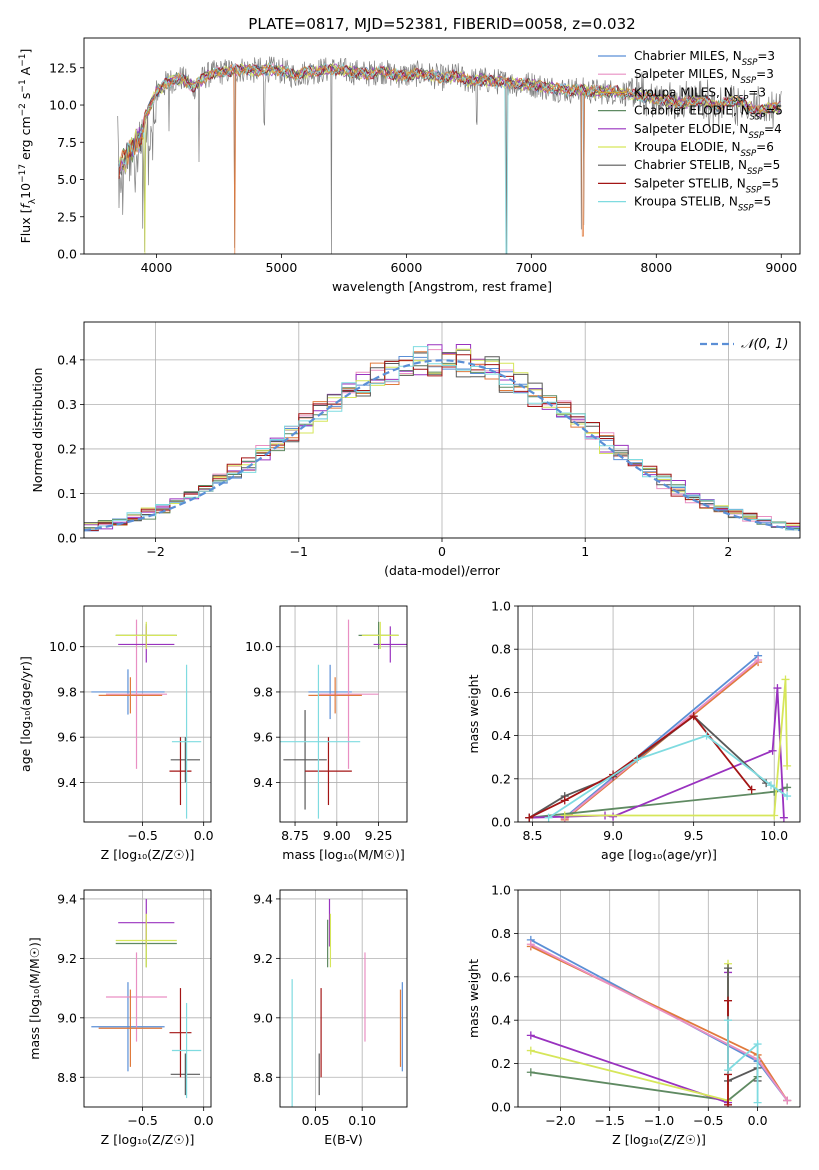 The width and height of the screenshot is (819, 1170). Describe the element at coordinates (67, 958) in the screenshot. I see `y-tick-label: 9.2` at that location.